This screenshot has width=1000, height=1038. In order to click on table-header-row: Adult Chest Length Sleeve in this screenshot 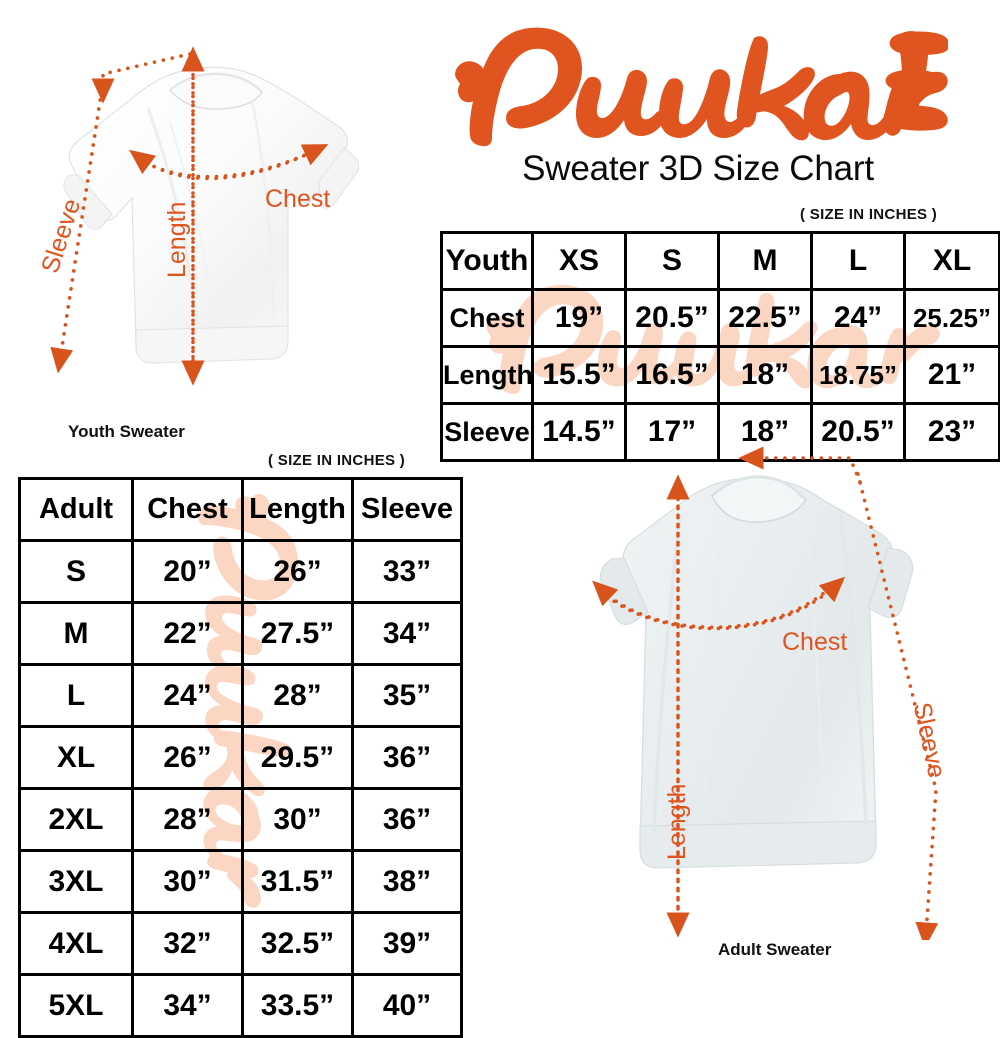, I will do `click(240, 509)`.